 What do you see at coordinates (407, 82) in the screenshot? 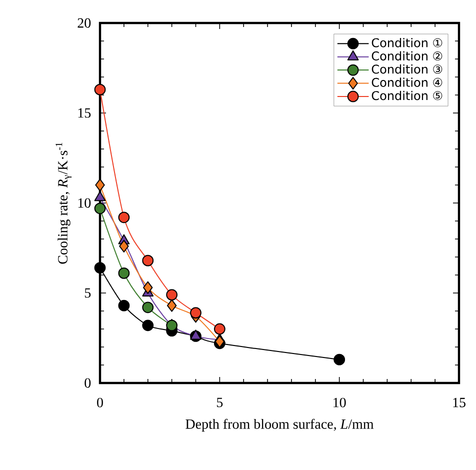
I see `legend-label: Condition ④` at bounding box center [407, 82].